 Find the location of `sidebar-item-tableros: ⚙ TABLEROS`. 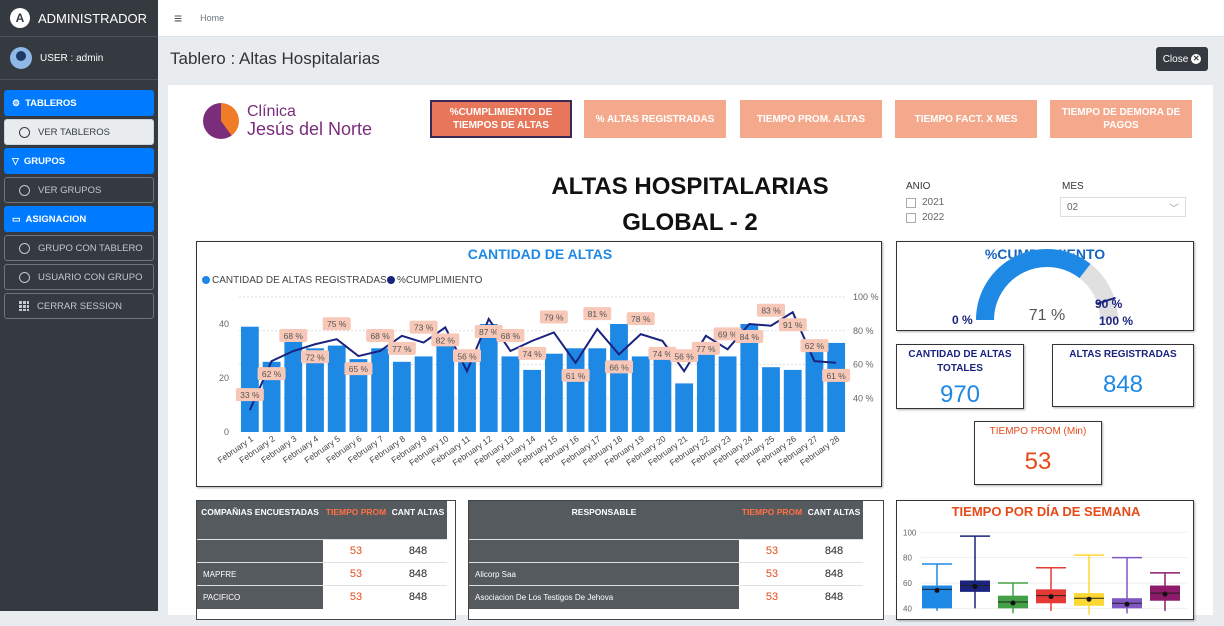

sidebar-item-tableros: ⚙ TABLEROS is located at coordinates (79, 103).